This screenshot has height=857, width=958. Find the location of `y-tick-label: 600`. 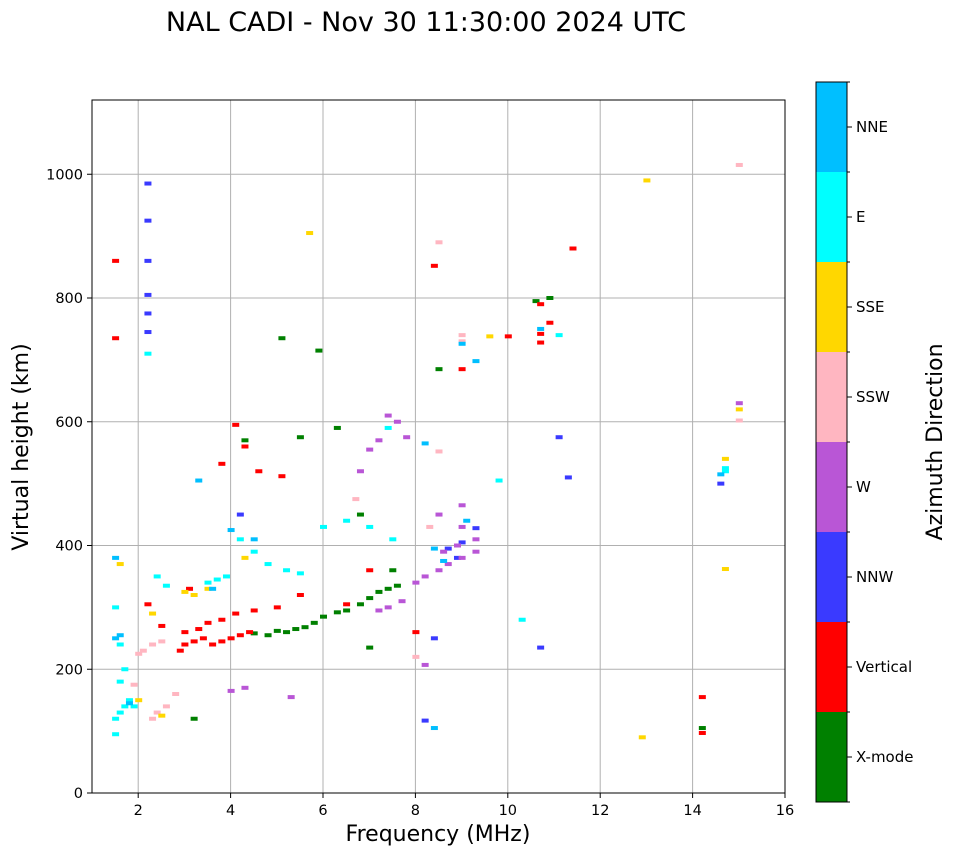

y-tick-label: 600 is located at coordinates (69, 423).